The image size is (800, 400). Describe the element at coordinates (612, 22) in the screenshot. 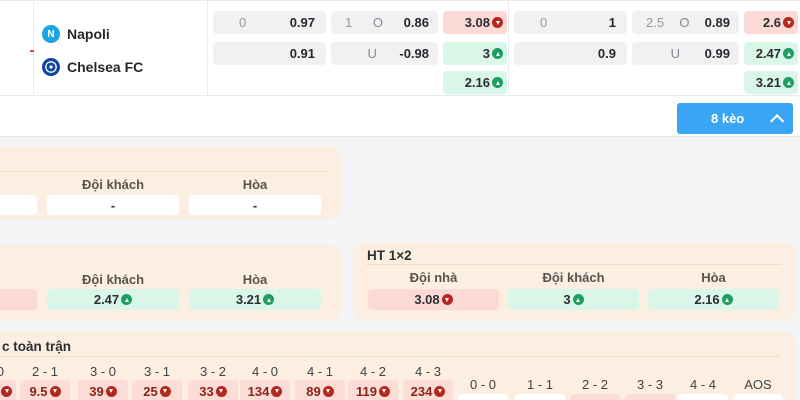

I see `odds-value: 1` at that location.